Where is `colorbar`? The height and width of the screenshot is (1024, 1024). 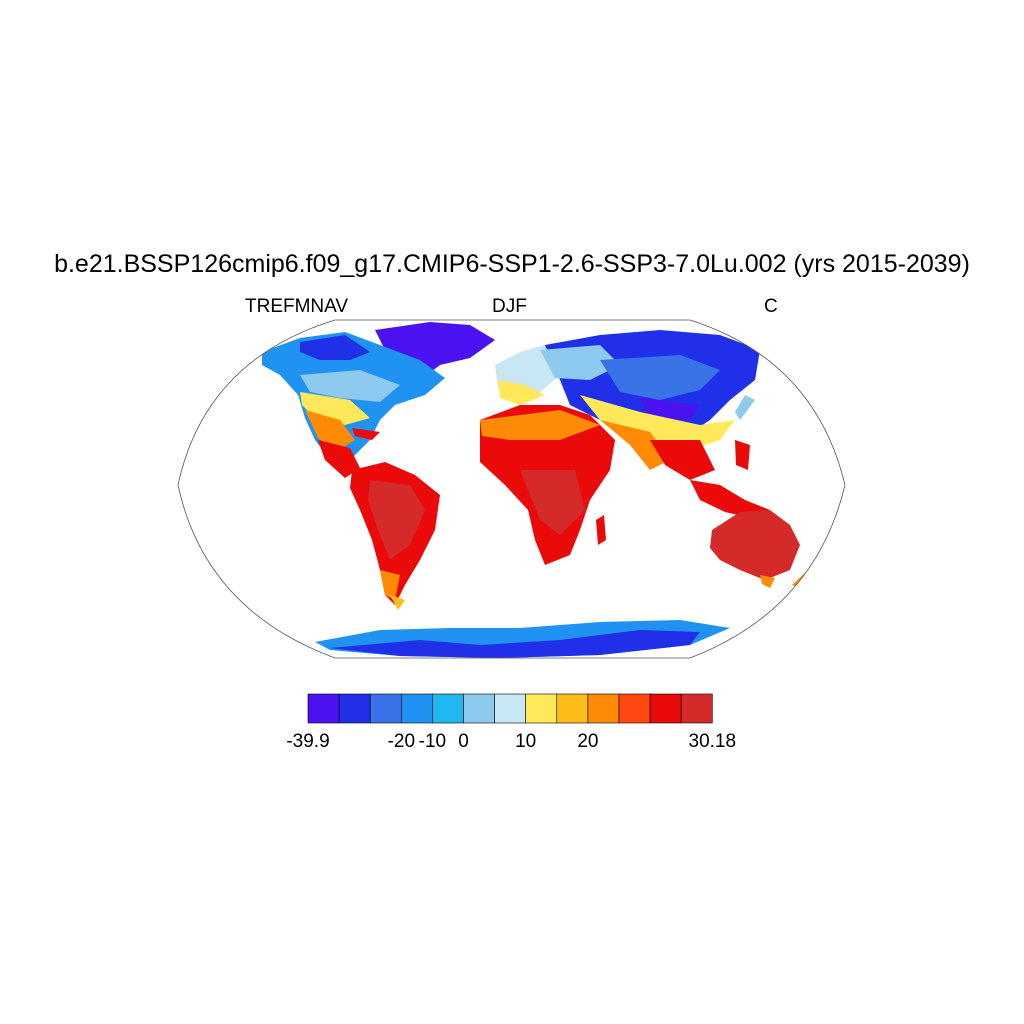 colorbar is located at coordinates (510, 708).